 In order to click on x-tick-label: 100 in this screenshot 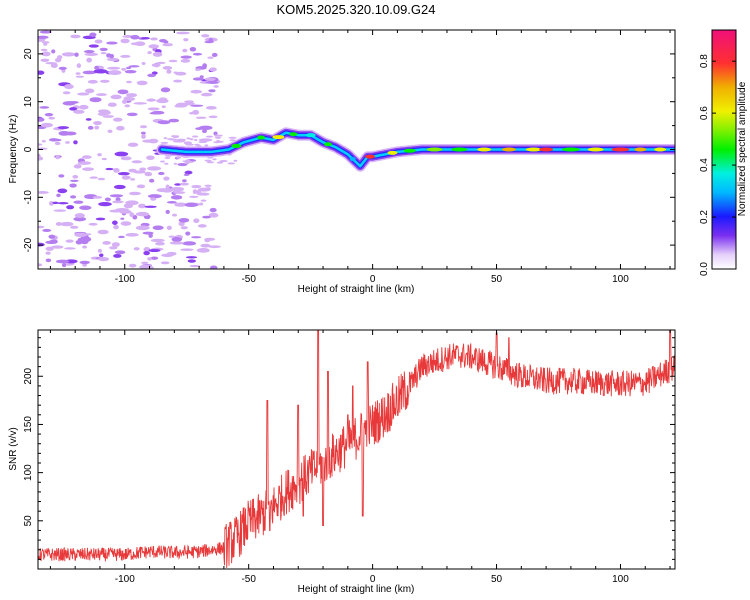, I will do `click(620, 279)`.